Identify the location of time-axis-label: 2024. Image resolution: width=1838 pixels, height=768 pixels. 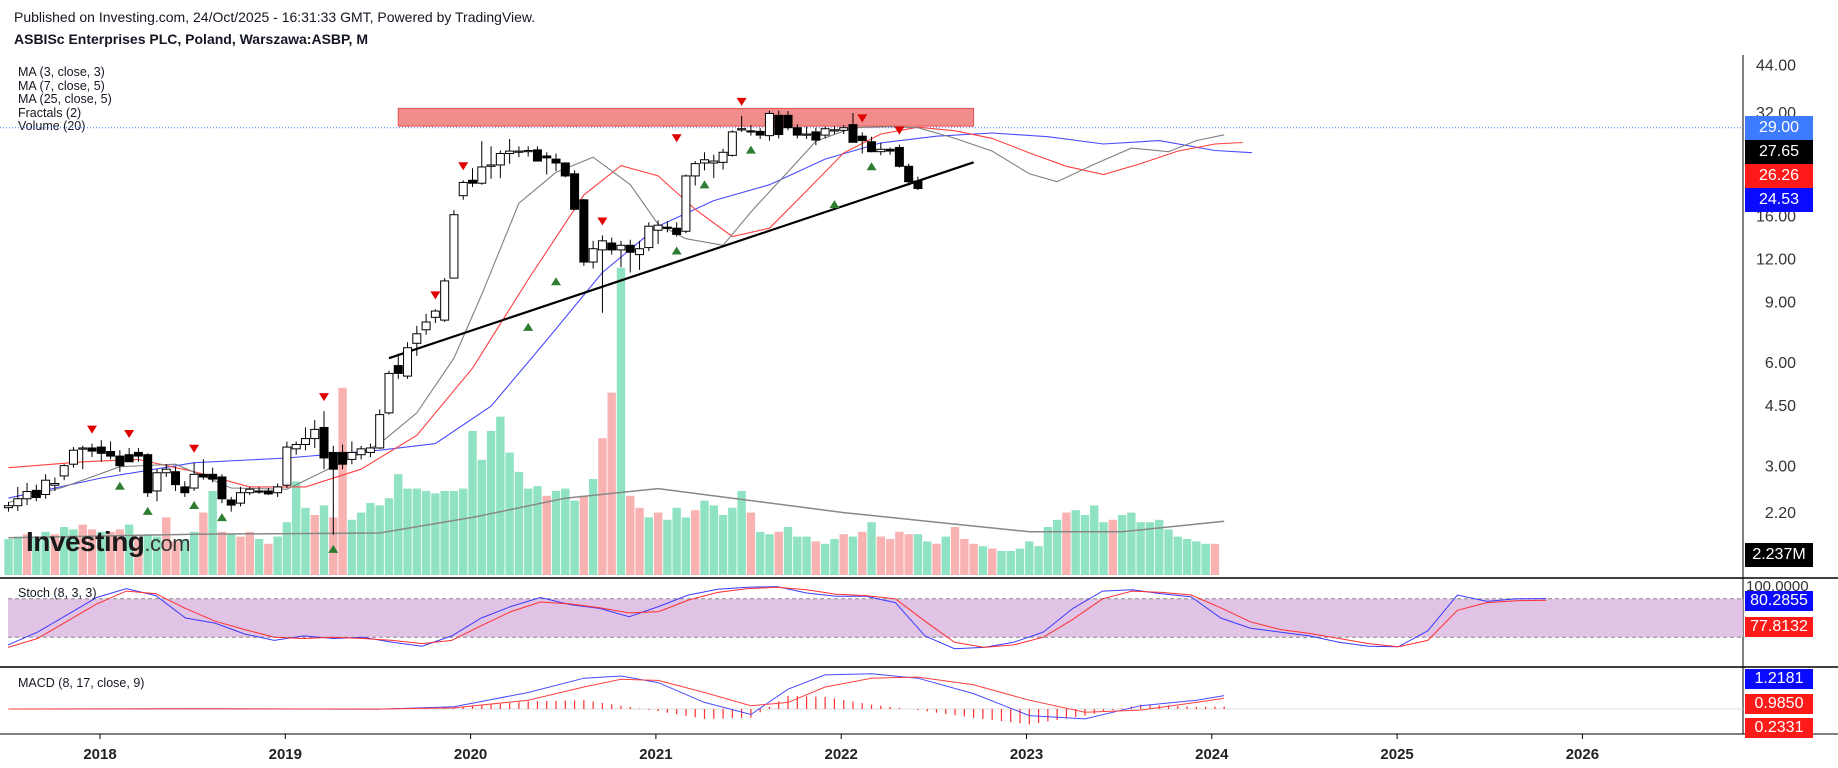
(1212, 754).